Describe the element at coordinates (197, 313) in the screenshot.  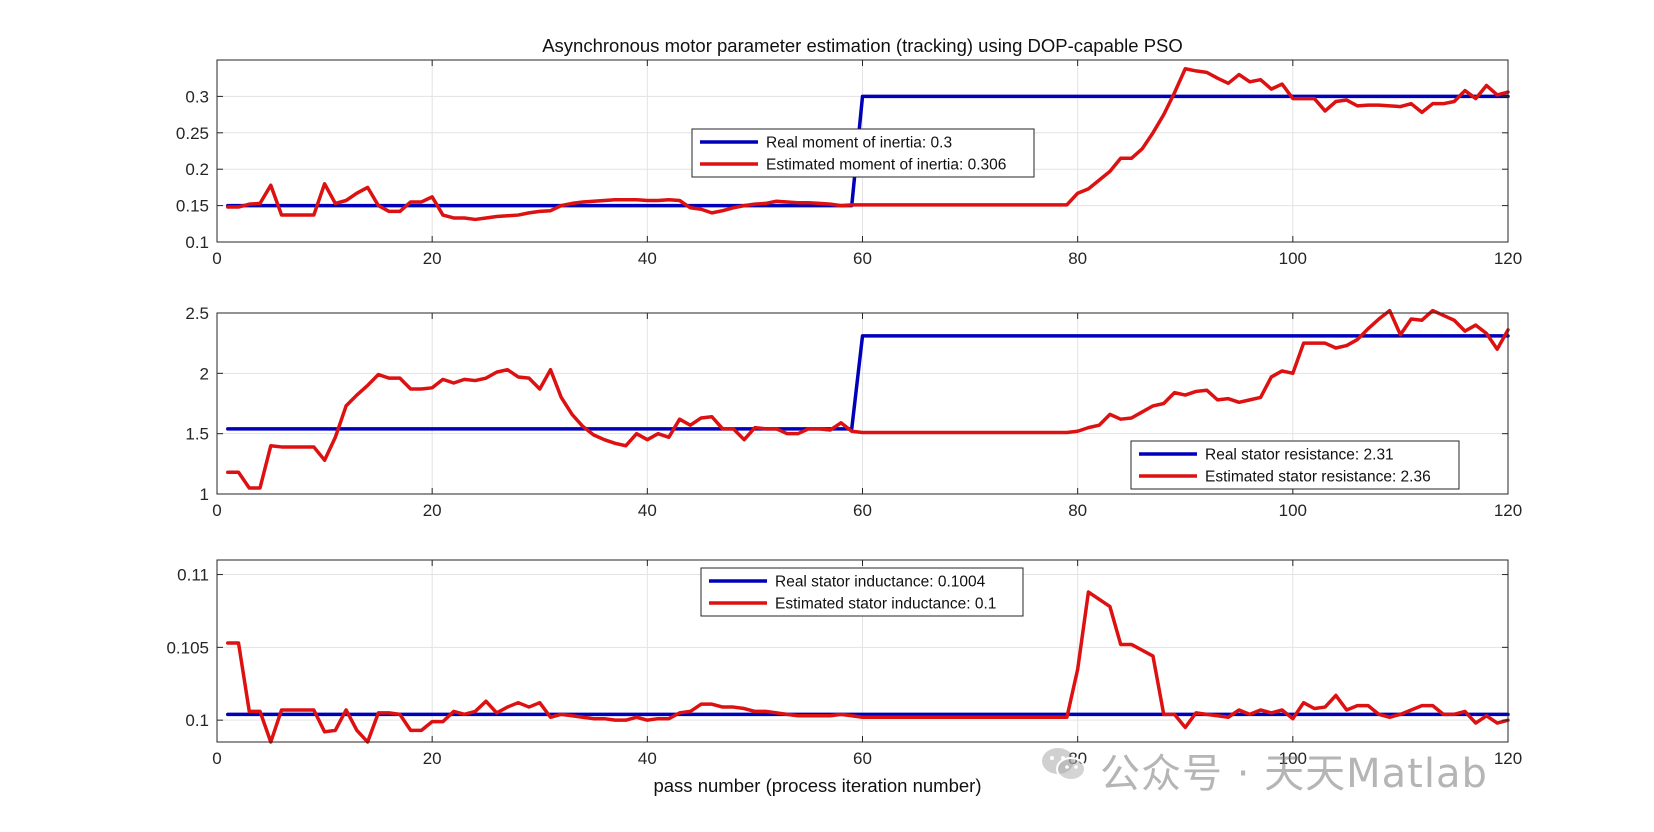
I see `y-tick-label: 2.5` at that location.